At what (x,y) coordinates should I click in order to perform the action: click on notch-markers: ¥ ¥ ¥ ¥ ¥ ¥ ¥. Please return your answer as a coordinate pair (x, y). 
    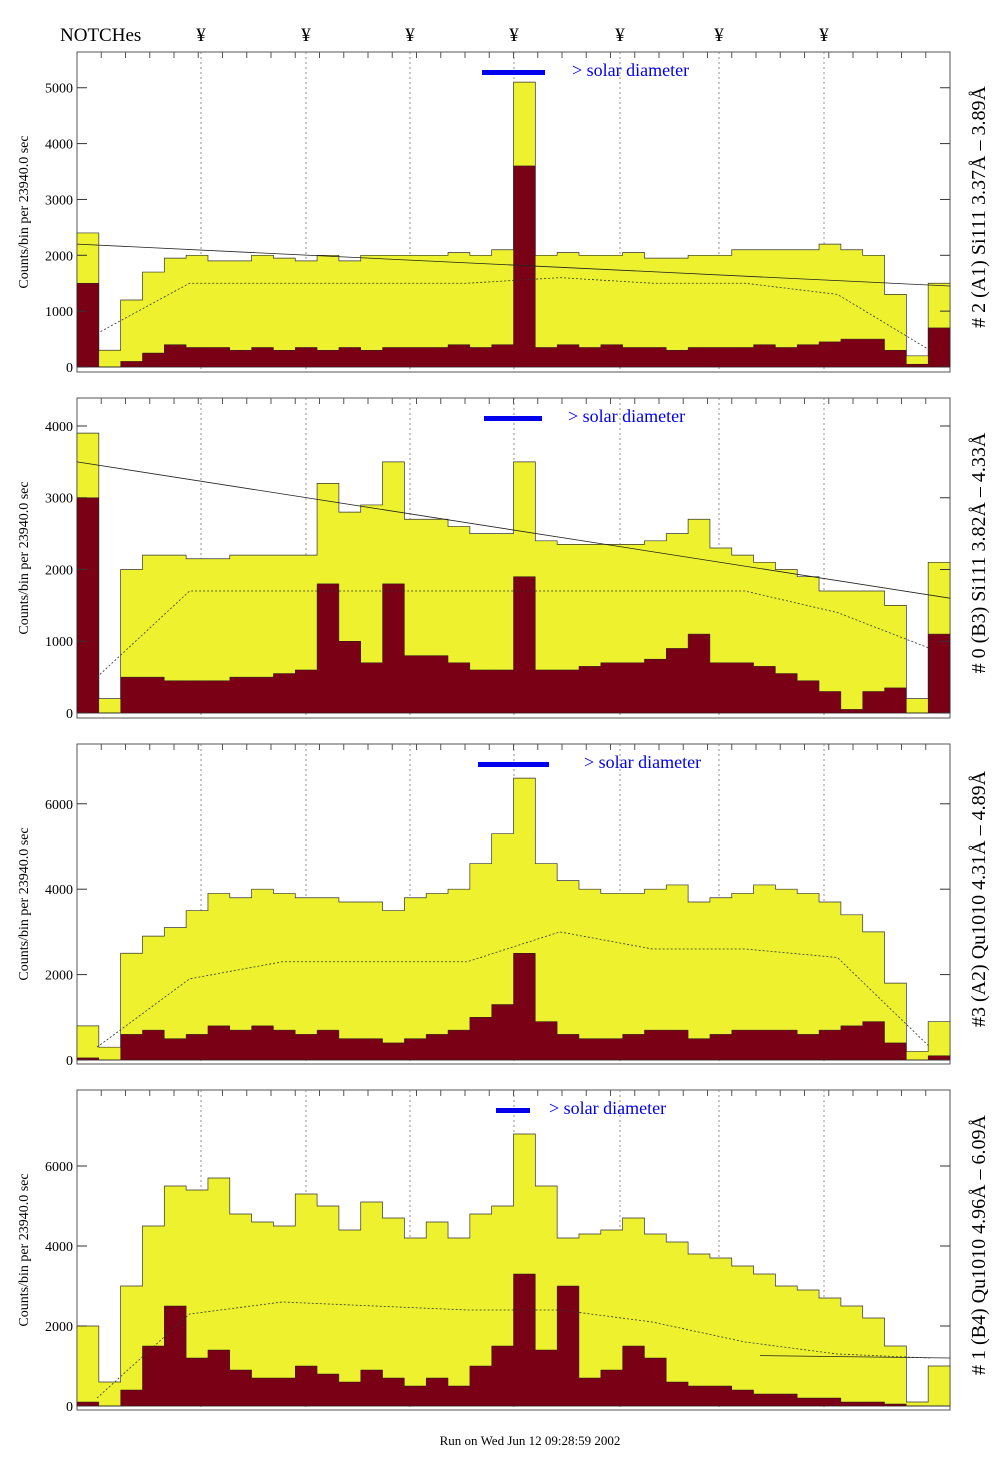
    Looking at the image, I should click on (512, 35).